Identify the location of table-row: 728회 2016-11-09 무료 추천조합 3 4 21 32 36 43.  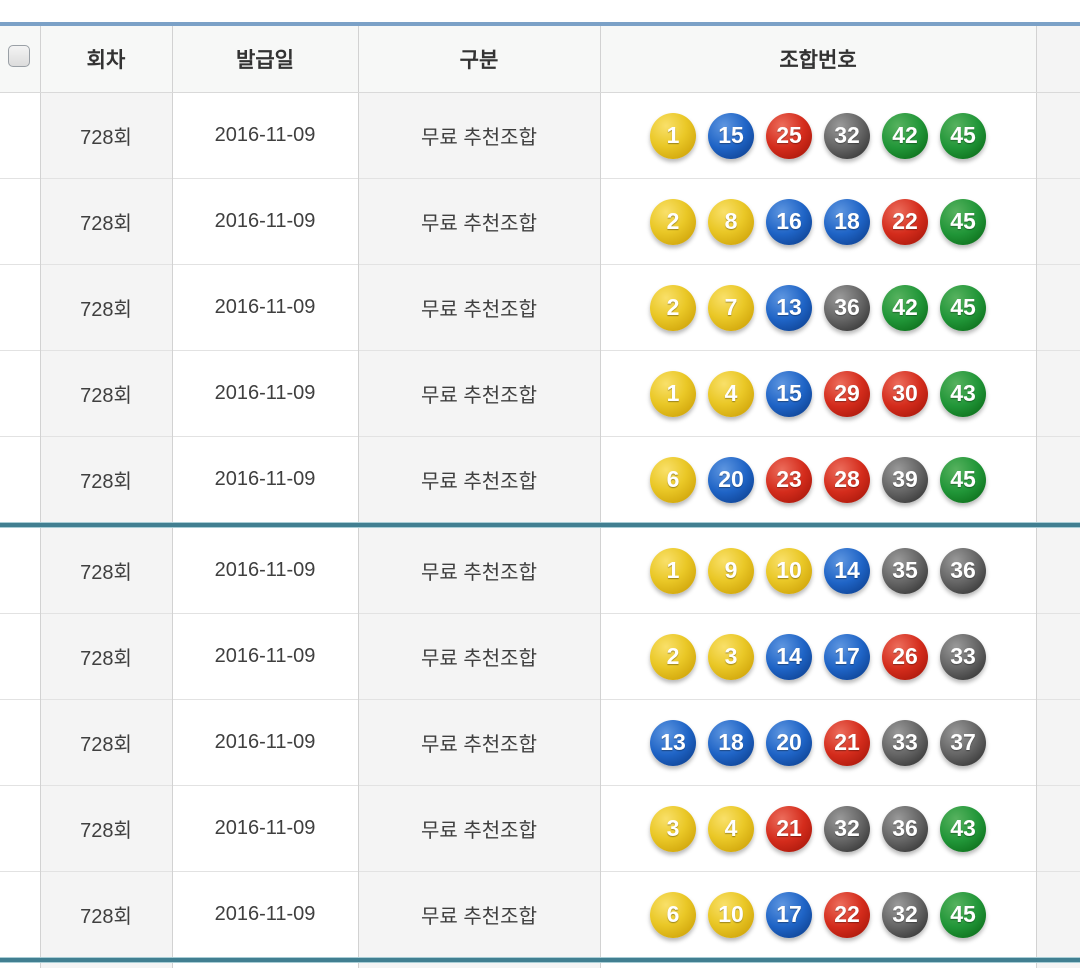
(540, 828).